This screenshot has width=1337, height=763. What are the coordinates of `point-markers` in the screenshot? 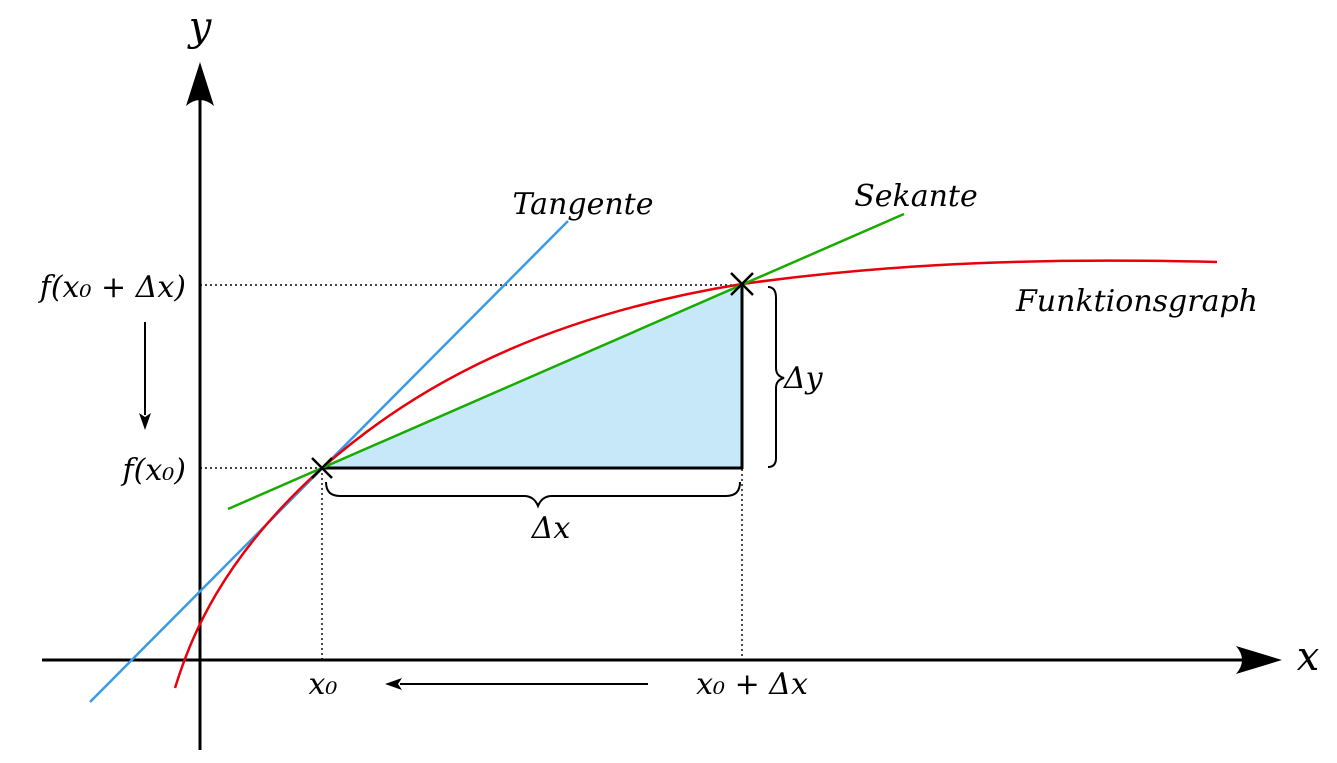 It's located at (532, 375).